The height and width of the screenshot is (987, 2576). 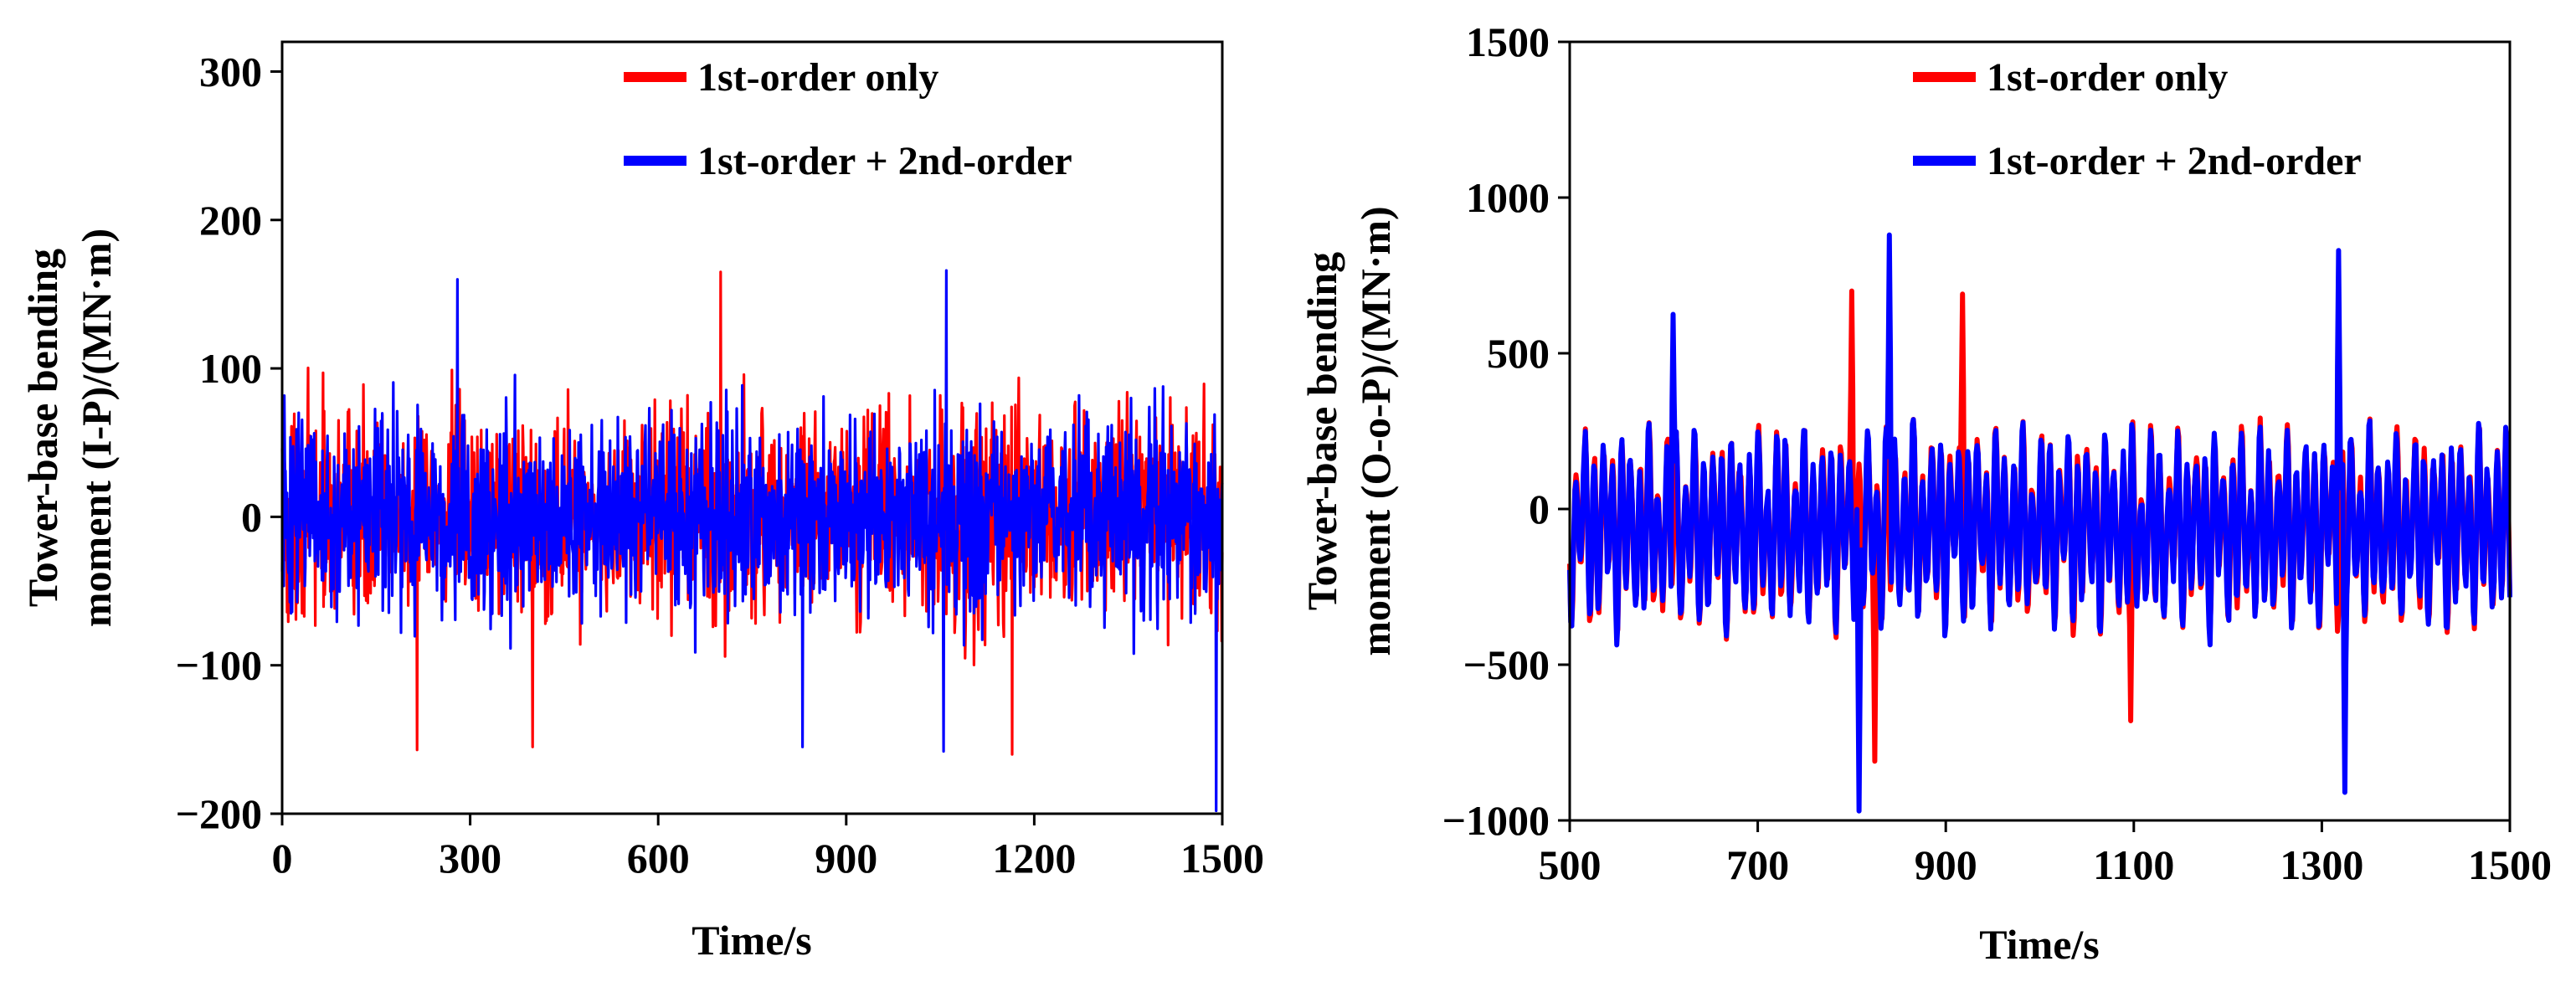 What do you see at coordinates (1518, 353) in the screenshot?
I see `right-y-tick-label: 500` at bounding box center [1518, 353].